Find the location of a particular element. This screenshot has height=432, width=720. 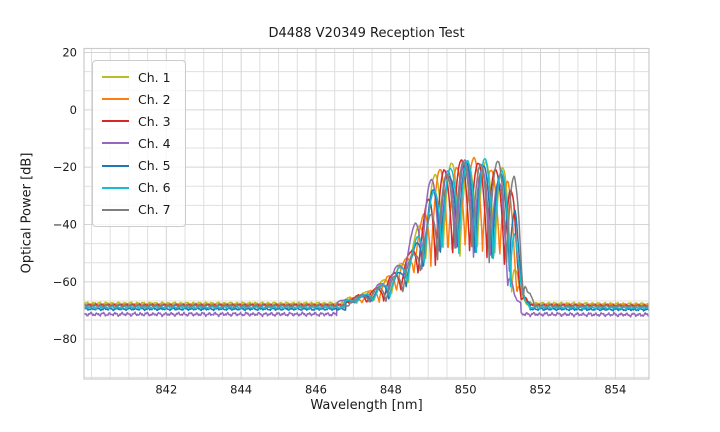

legend-label: Ch. 6 is located at coordinates (154, 188).